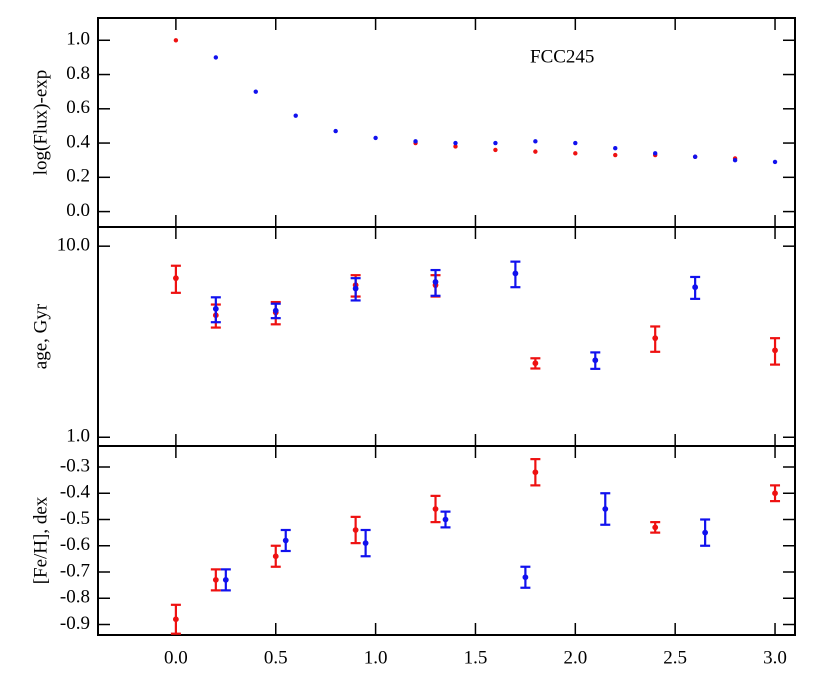  I want to click on y-tick-label: 0.2, so click(78, 176).